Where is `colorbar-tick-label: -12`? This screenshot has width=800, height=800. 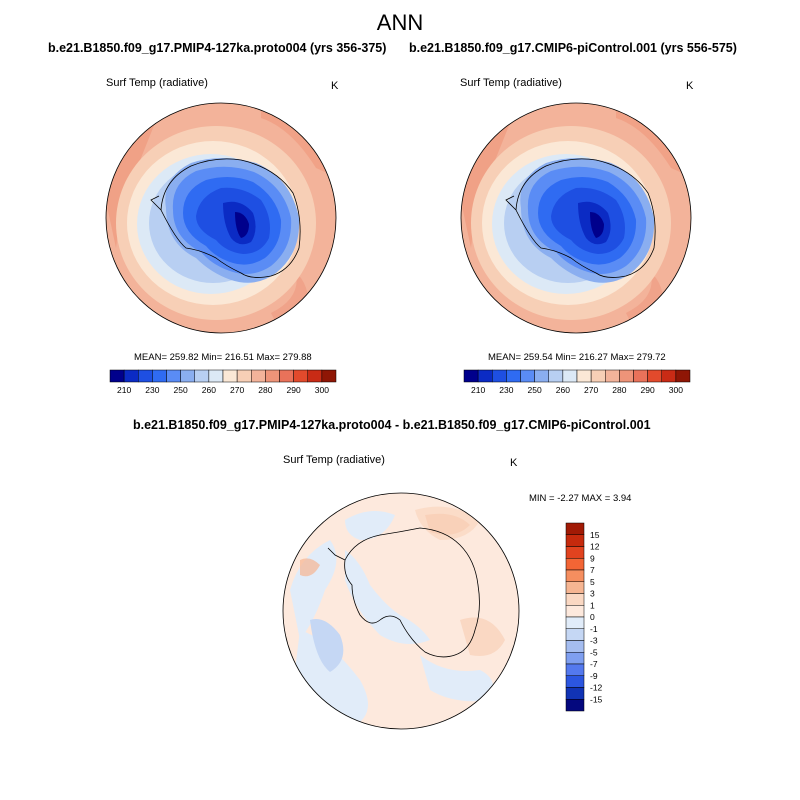
colorbar-tick-label: -12 is located at coordinates (596, 688).